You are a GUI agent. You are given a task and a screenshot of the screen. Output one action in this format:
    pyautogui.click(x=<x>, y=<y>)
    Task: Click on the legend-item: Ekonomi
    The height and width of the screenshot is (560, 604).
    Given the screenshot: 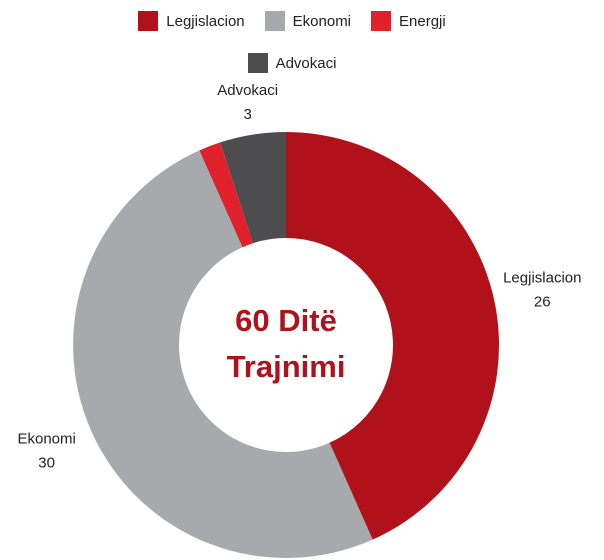 What is the action you would take?
    pyautogui.click(x=308, y=21)
    